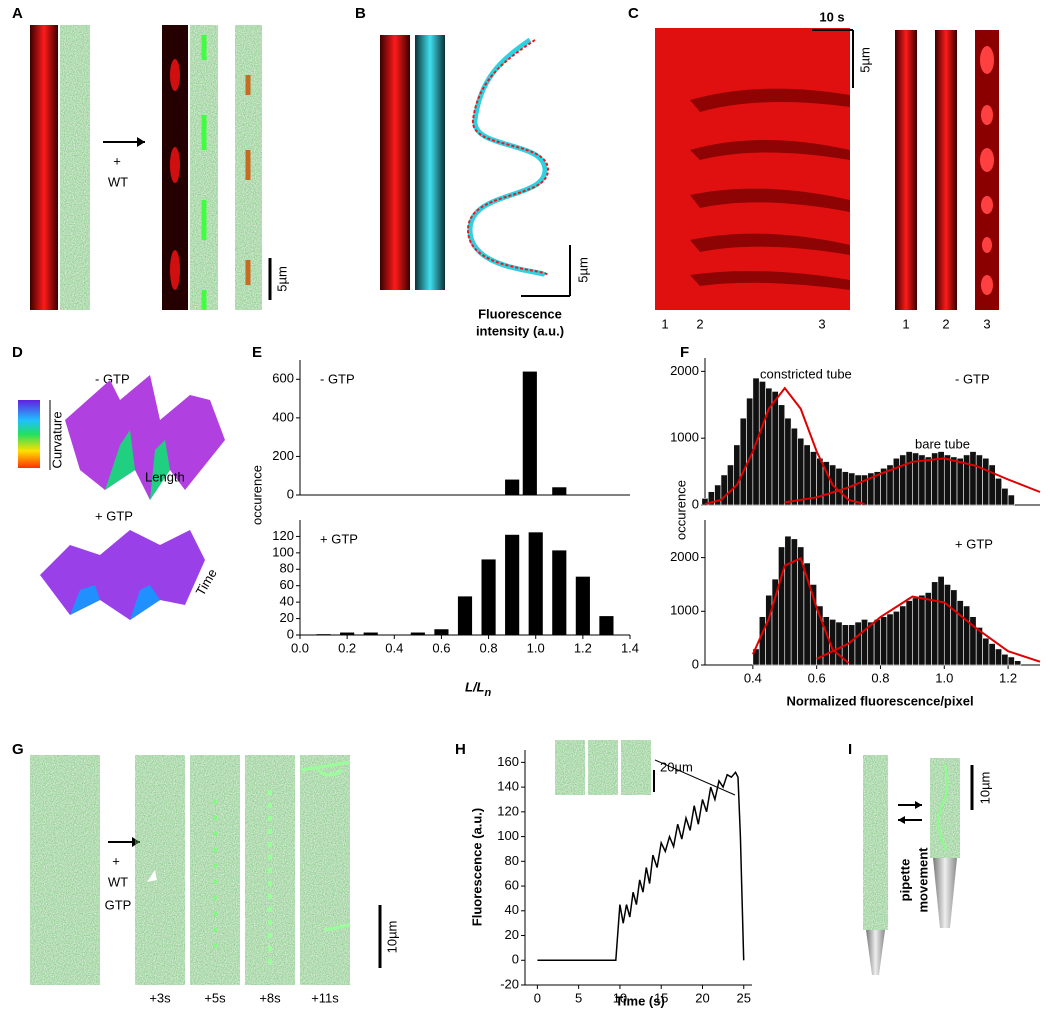 Image resolution: width=1050 pixels, height=1015 pixels. What do you see at coordinates (512, 909) in the screenshot?
I see `y-tick-label: 40` at bounding box center [512, 909].